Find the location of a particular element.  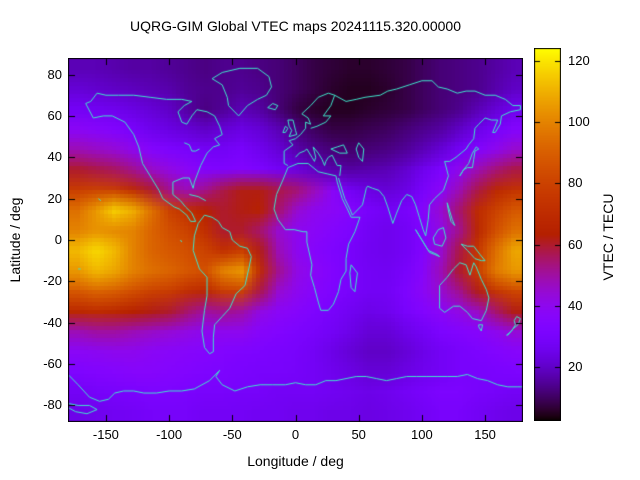

colorbar-tick-label: 120 is located at coordinates (579, 61).